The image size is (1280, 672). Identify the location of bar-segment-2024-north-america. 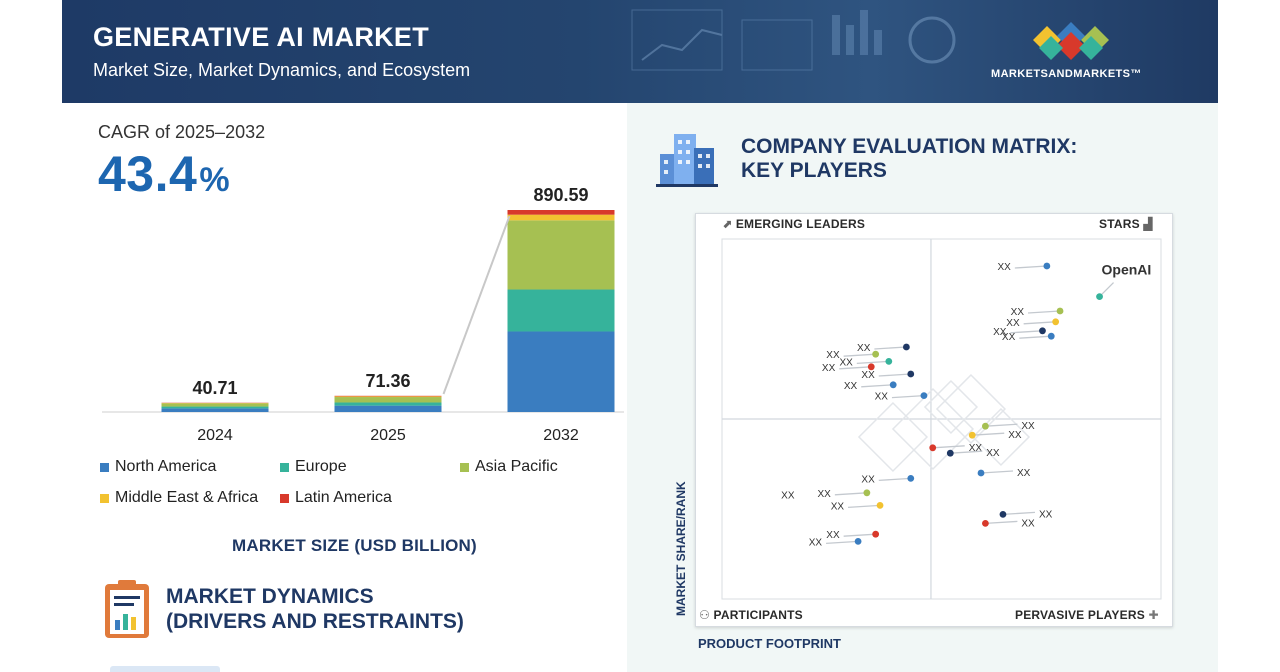
(215, 410).